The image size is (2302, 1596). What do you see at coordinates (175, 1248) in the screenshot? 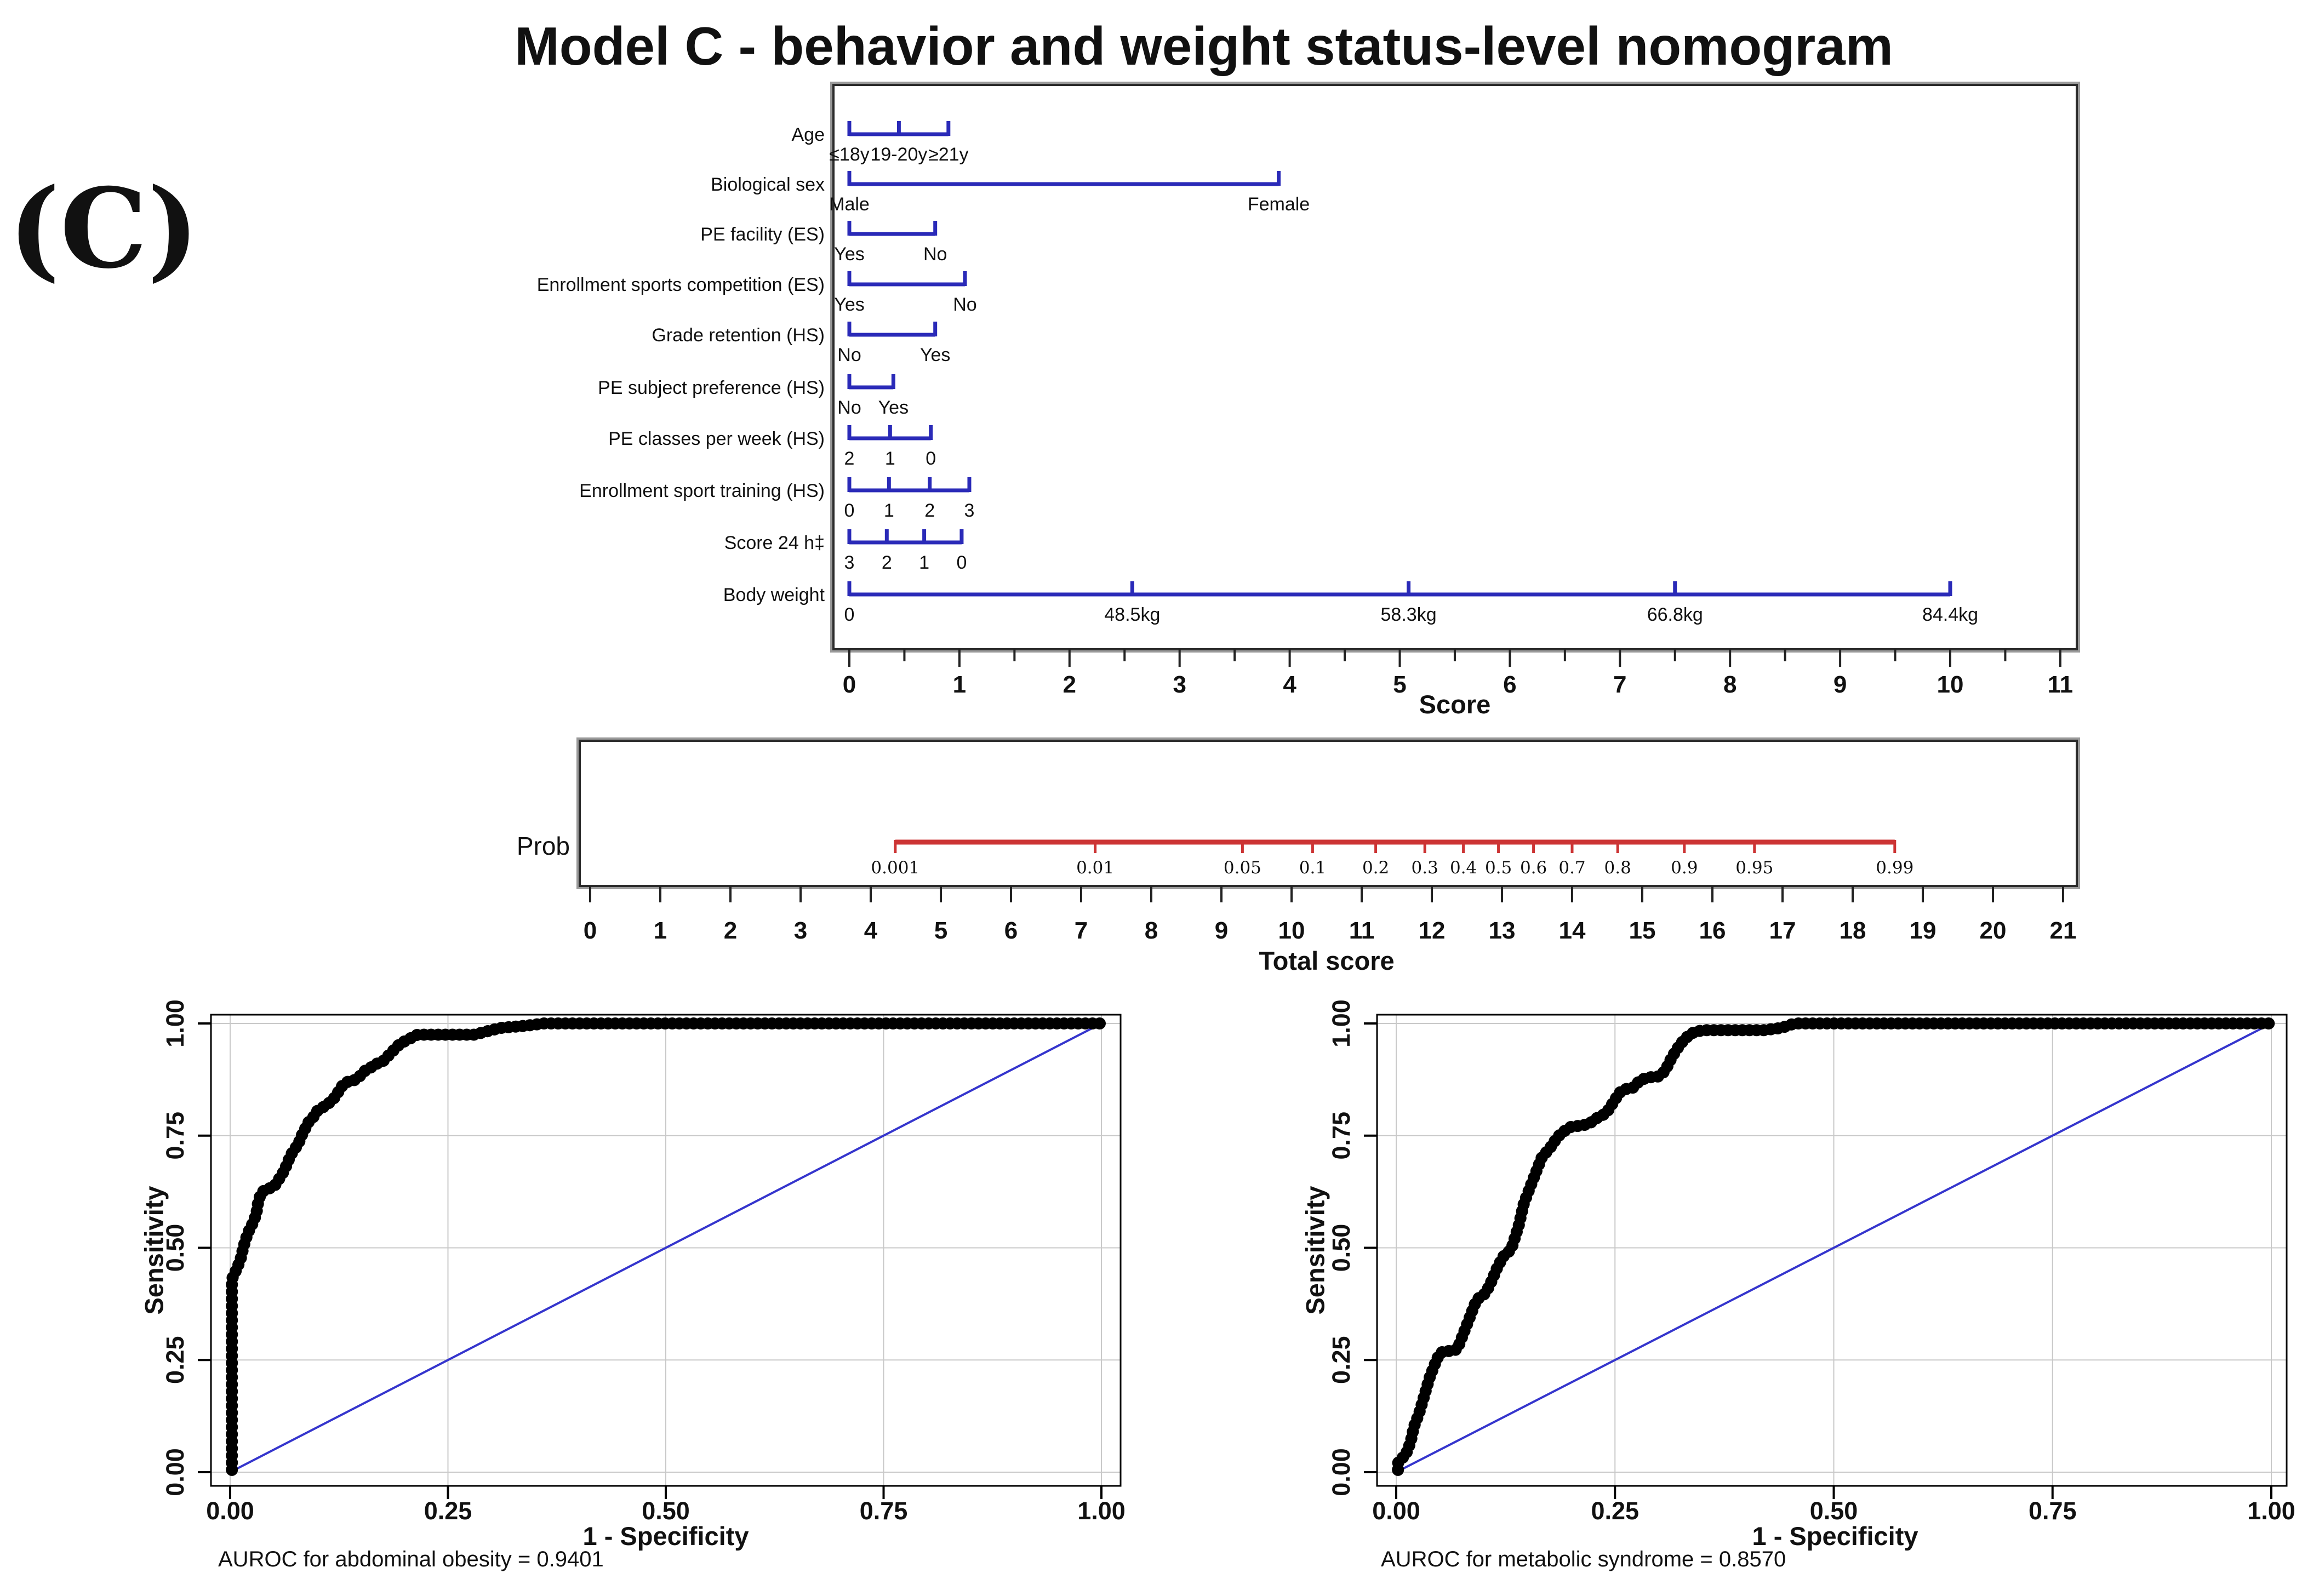
I see `roc-y-tick-label: 0.50` at bounding box center [175, 1248].